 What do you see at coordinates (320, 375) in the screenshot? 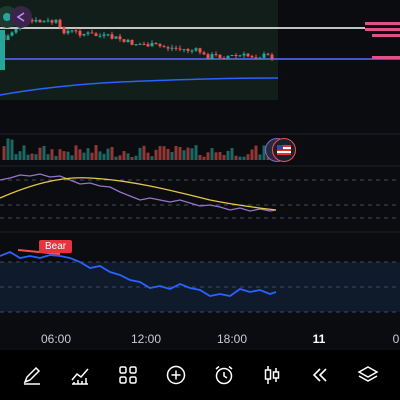
I see `replay-button` at bounding box center [320, 375].